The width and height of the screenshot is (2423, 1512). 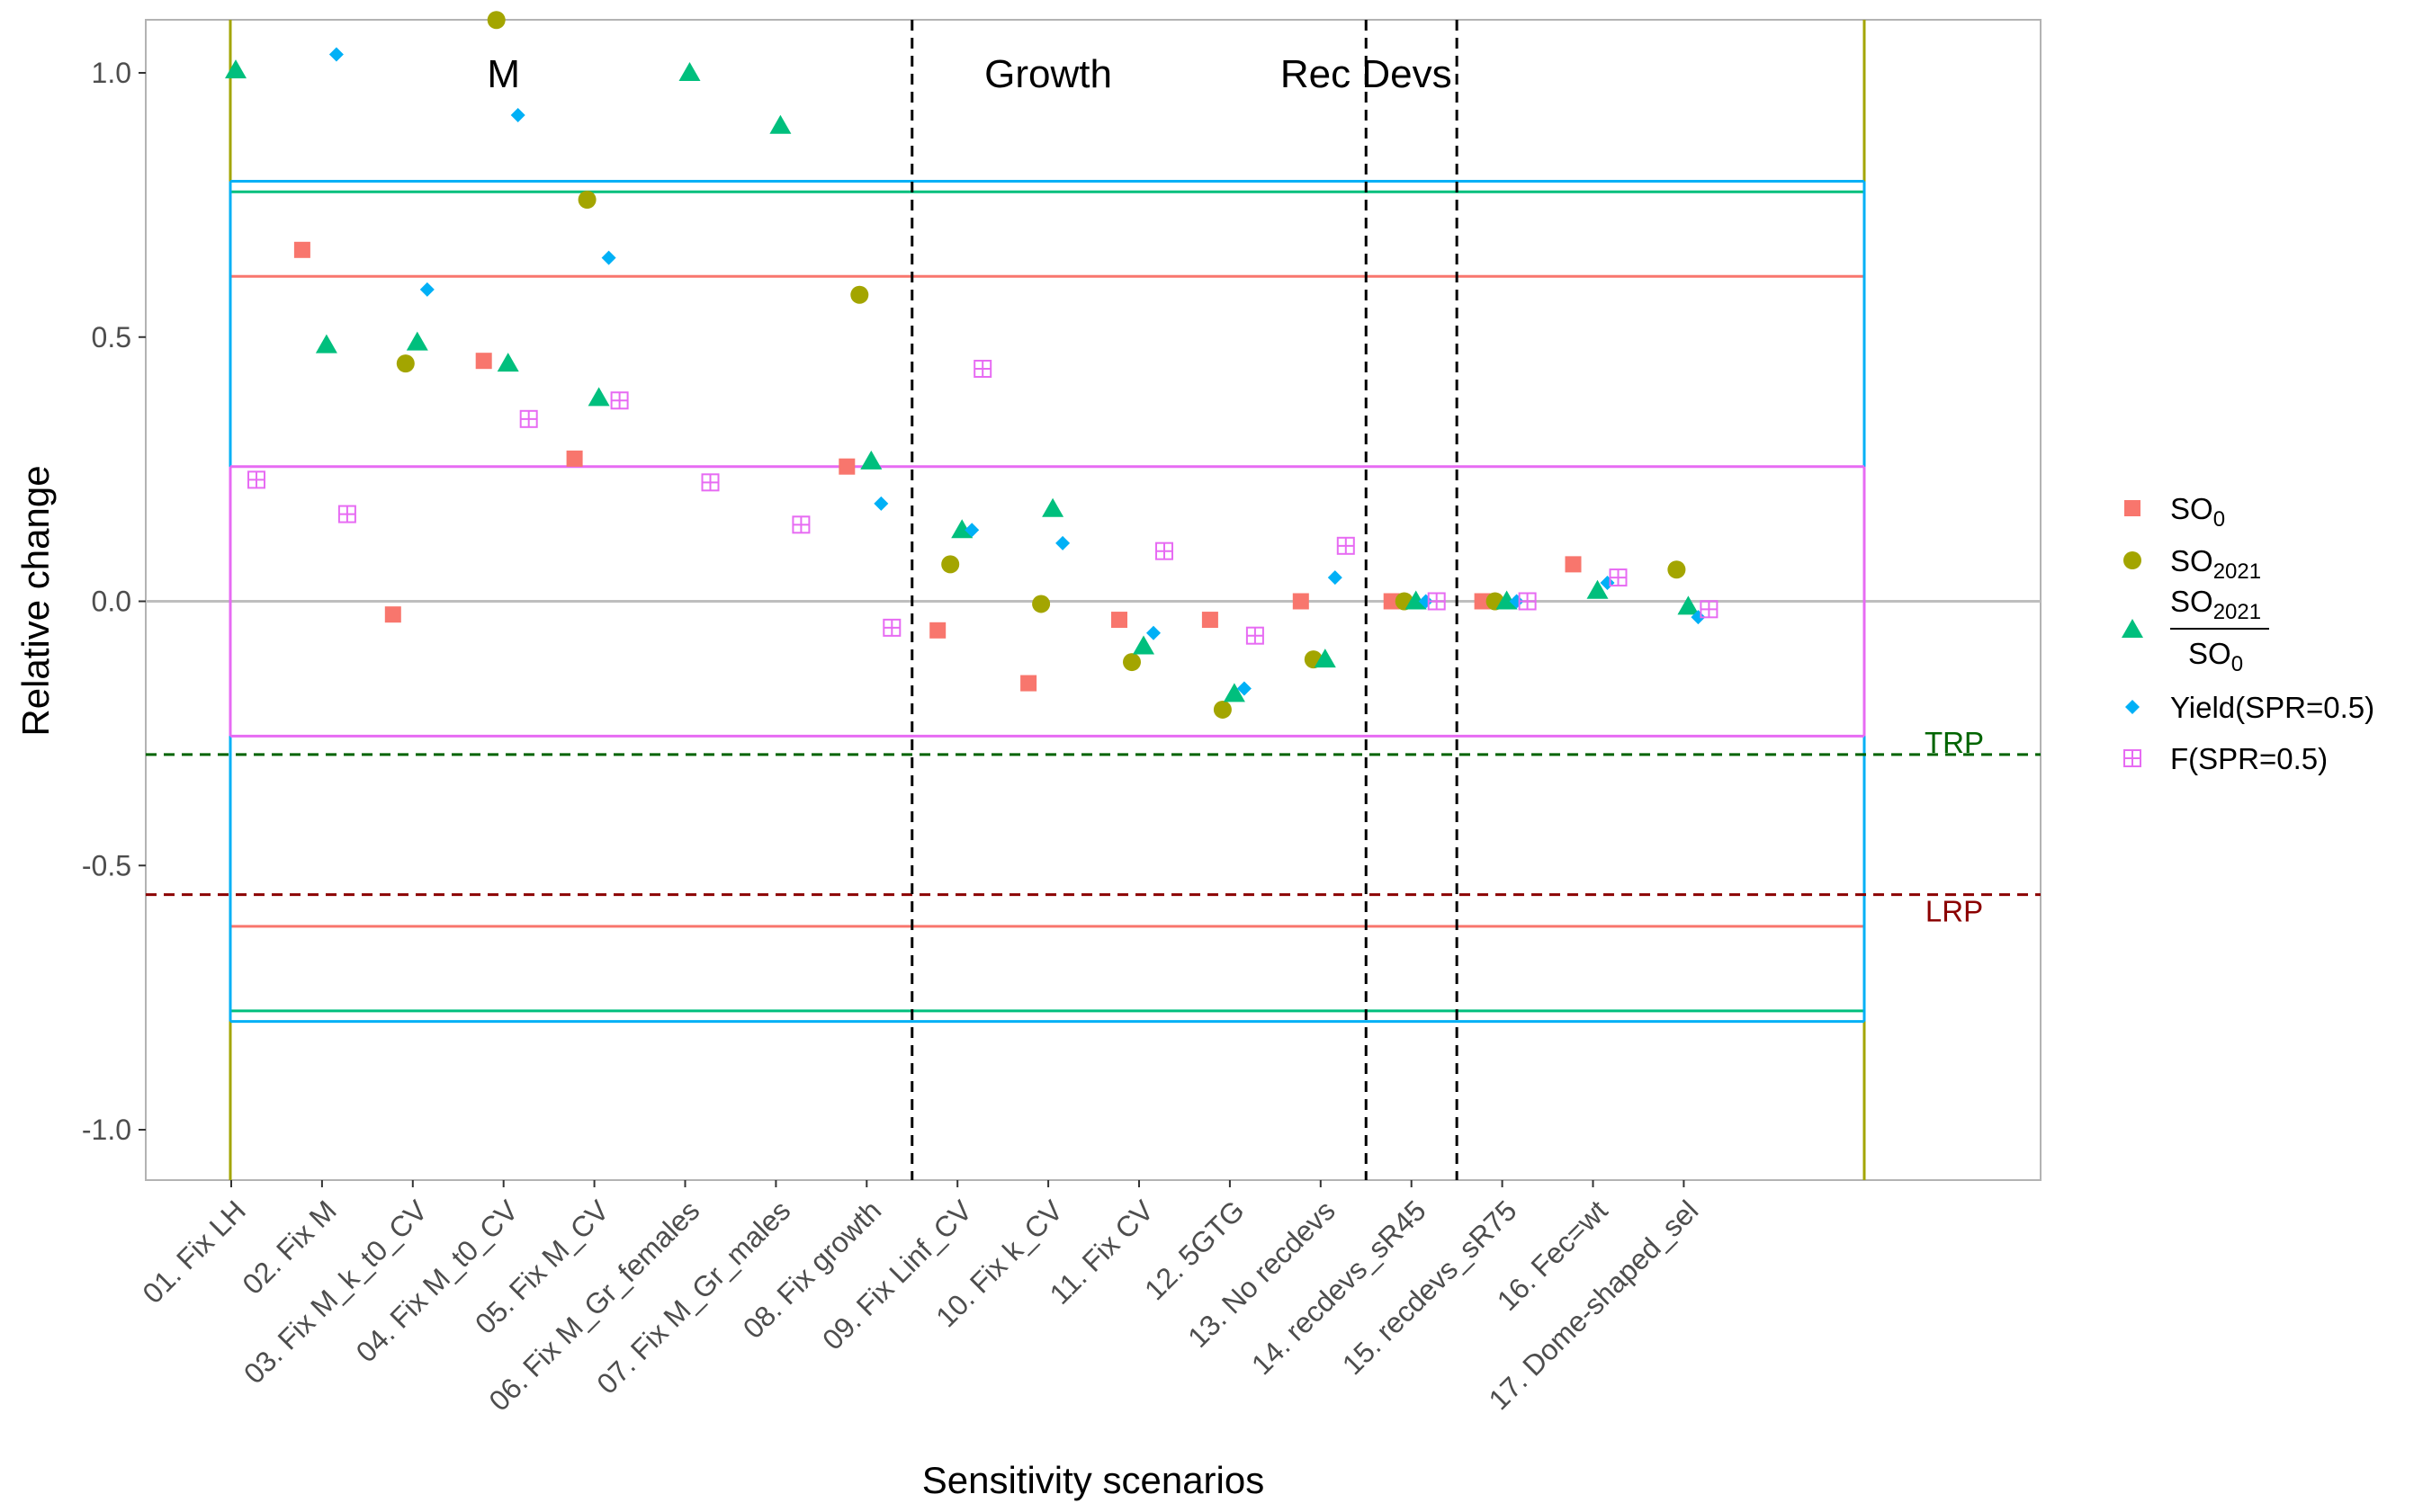 I want to click on y-tick-label: 0.0, so click(x=111, y=602).